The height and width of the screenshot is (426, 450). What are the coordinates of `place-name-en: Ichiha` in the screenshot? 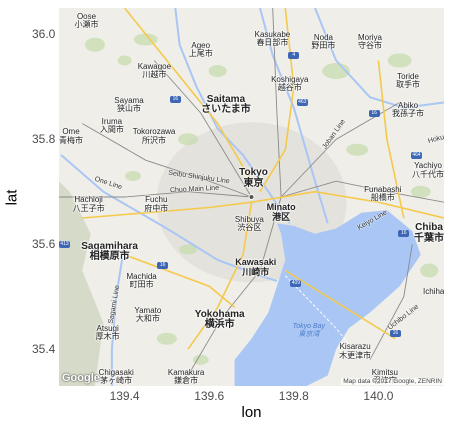 It's located at (433, 291).